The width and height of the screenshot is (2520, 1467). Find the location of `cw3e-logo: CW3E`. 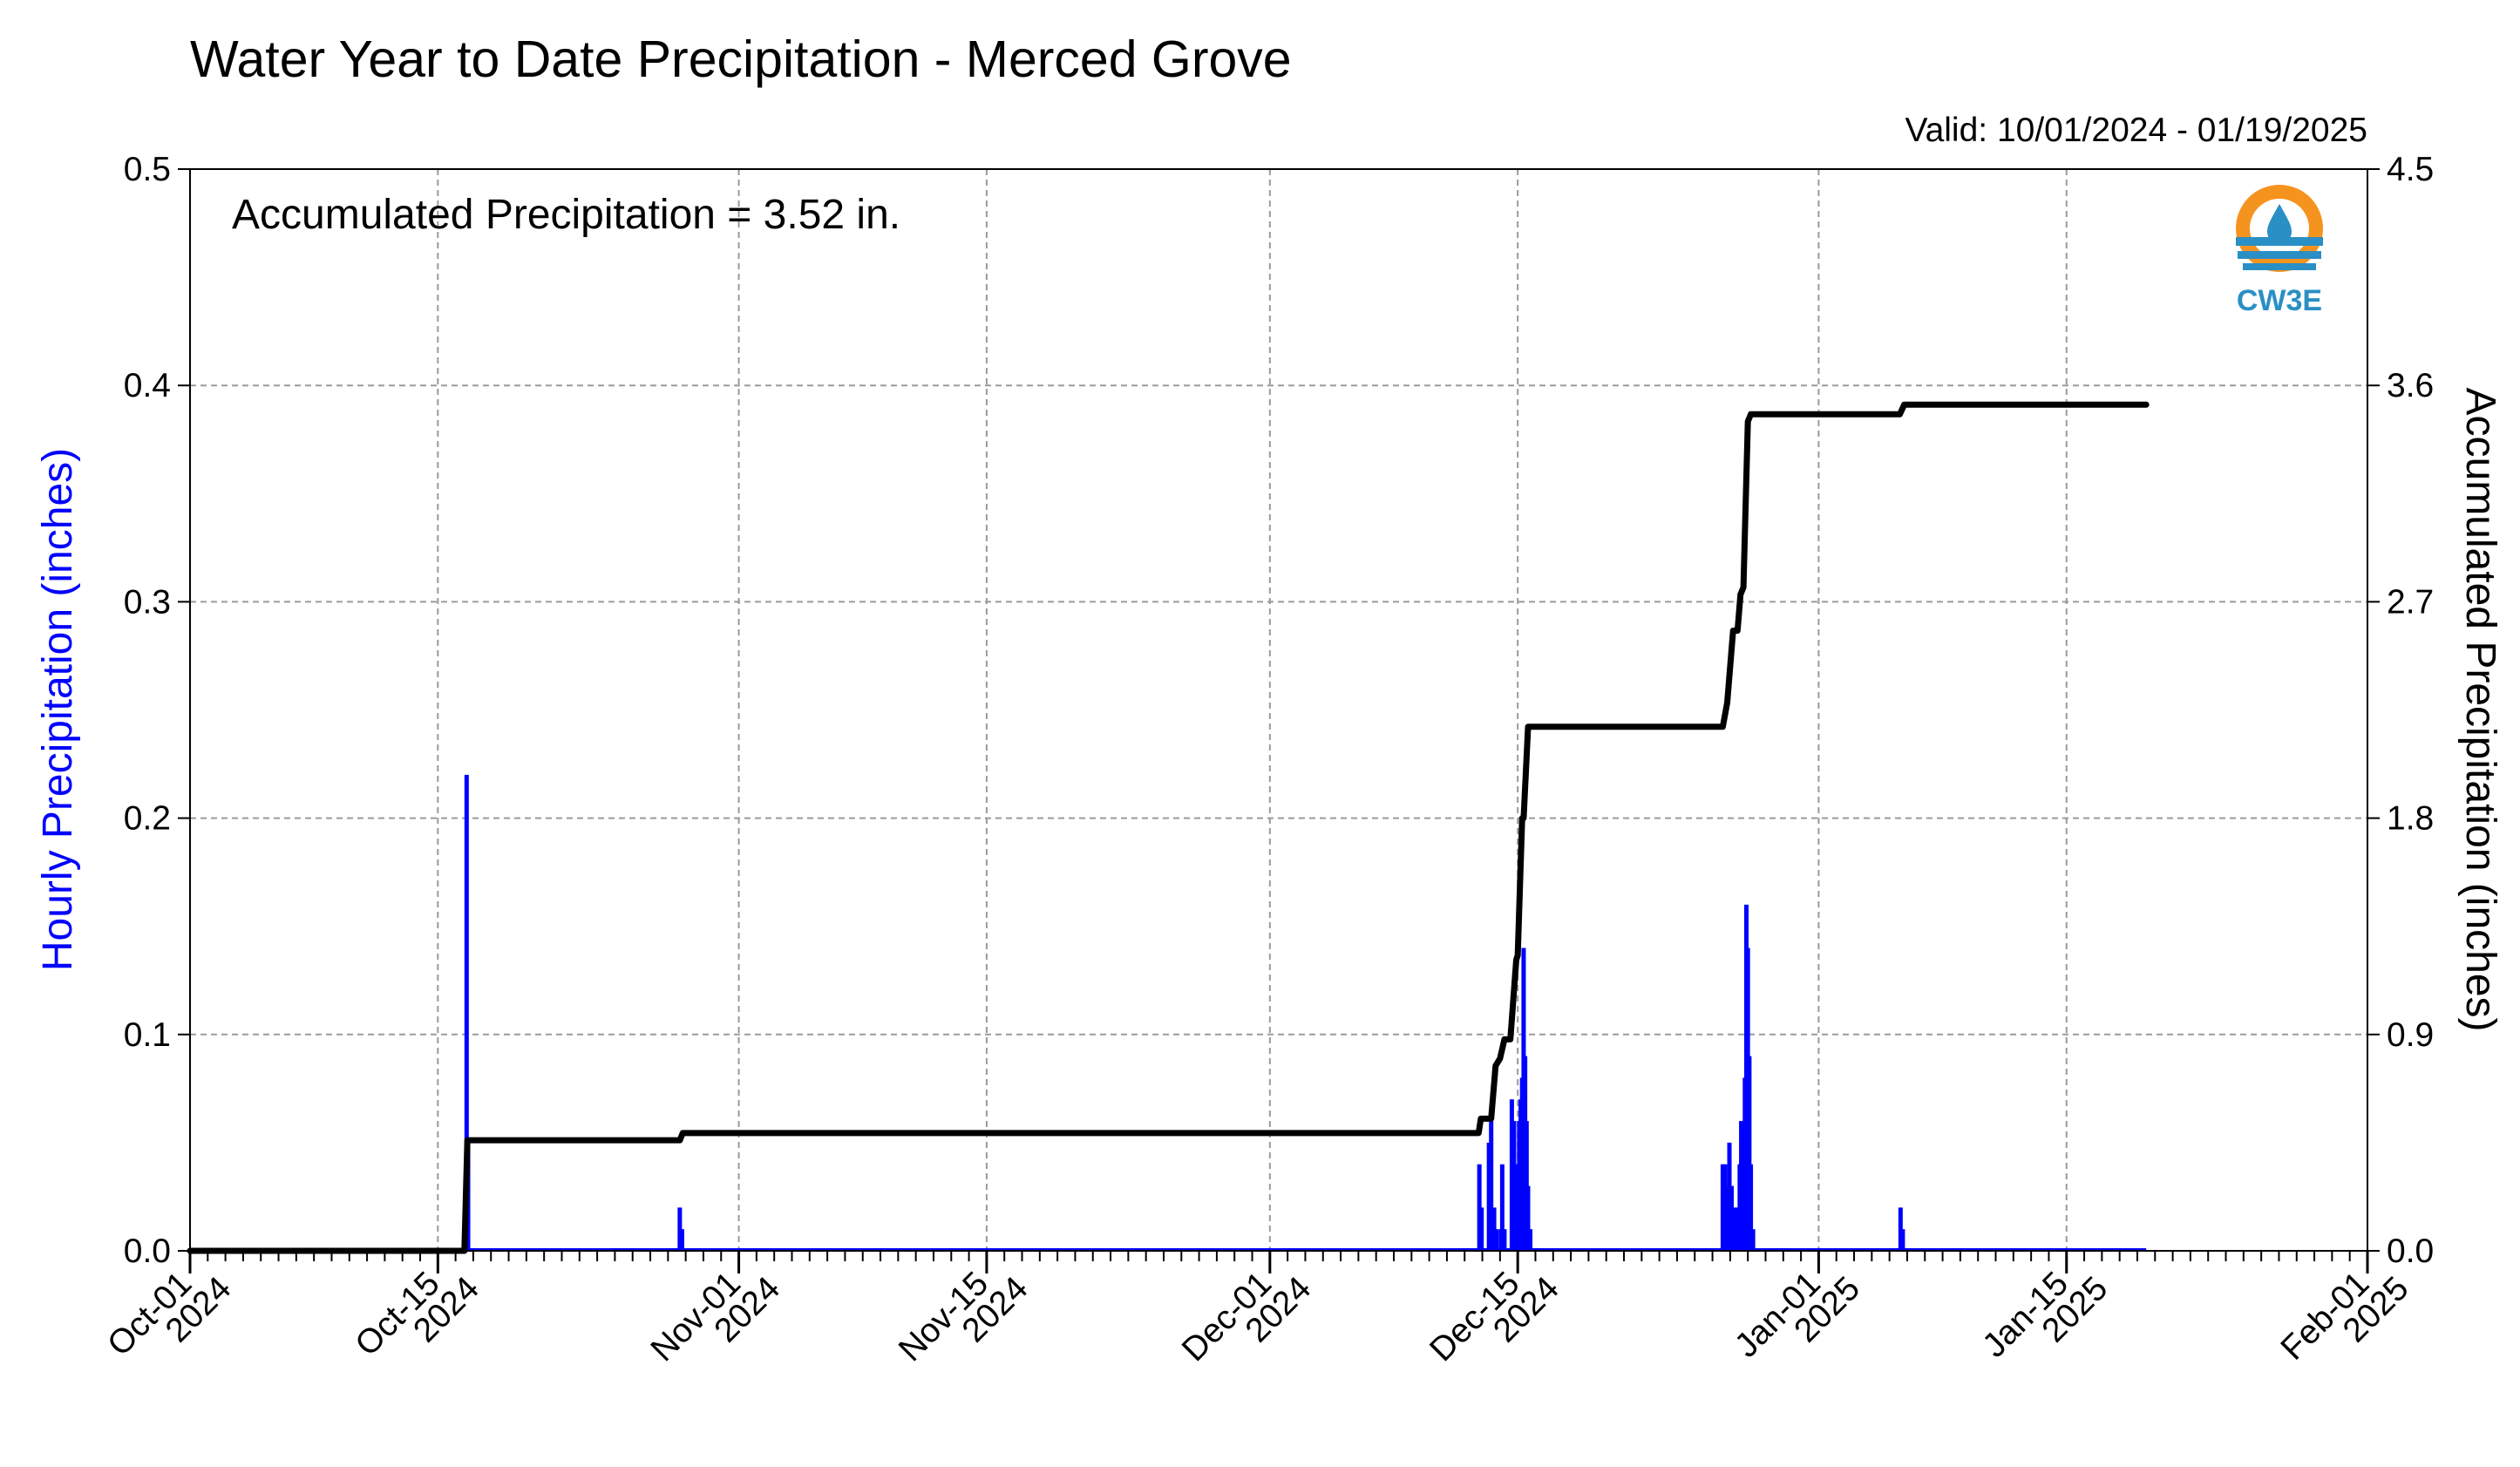

cw3e-logo: CW3E is located at coordinates (2279, 251).